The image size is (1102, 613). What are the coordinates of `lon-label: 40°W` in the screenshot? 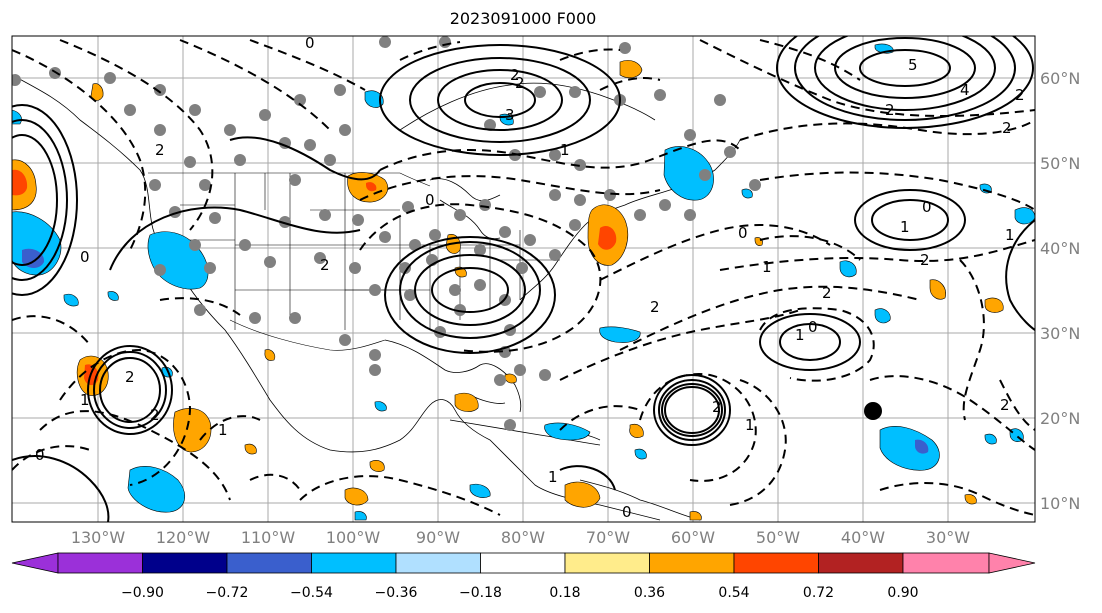 It's located at (863, 537).